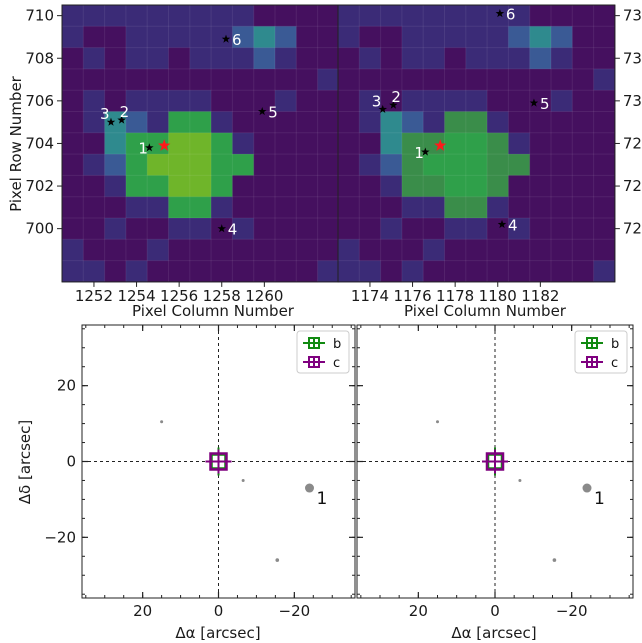 The width and height of the screenshot is (642, 643). Describe the element at coordinates (25, 462) in the screenshot. I see `y-axis-label-bottom: Δδ [arcsec]` at that location.